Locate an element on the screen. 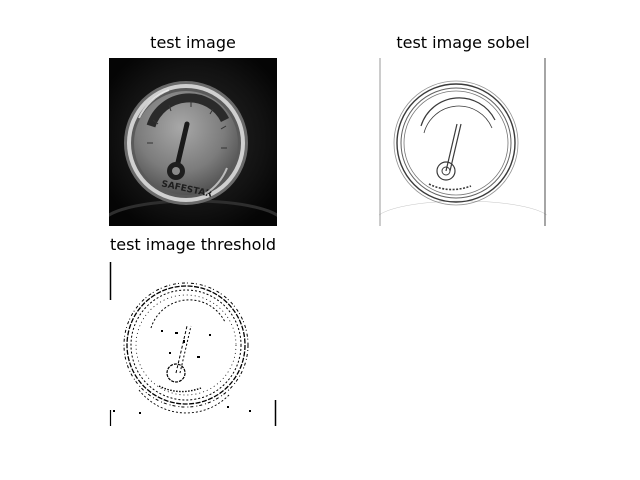 The width and height of the screenshot is (640, 480). sobel-edge-map is located at coordinates (463, 142).